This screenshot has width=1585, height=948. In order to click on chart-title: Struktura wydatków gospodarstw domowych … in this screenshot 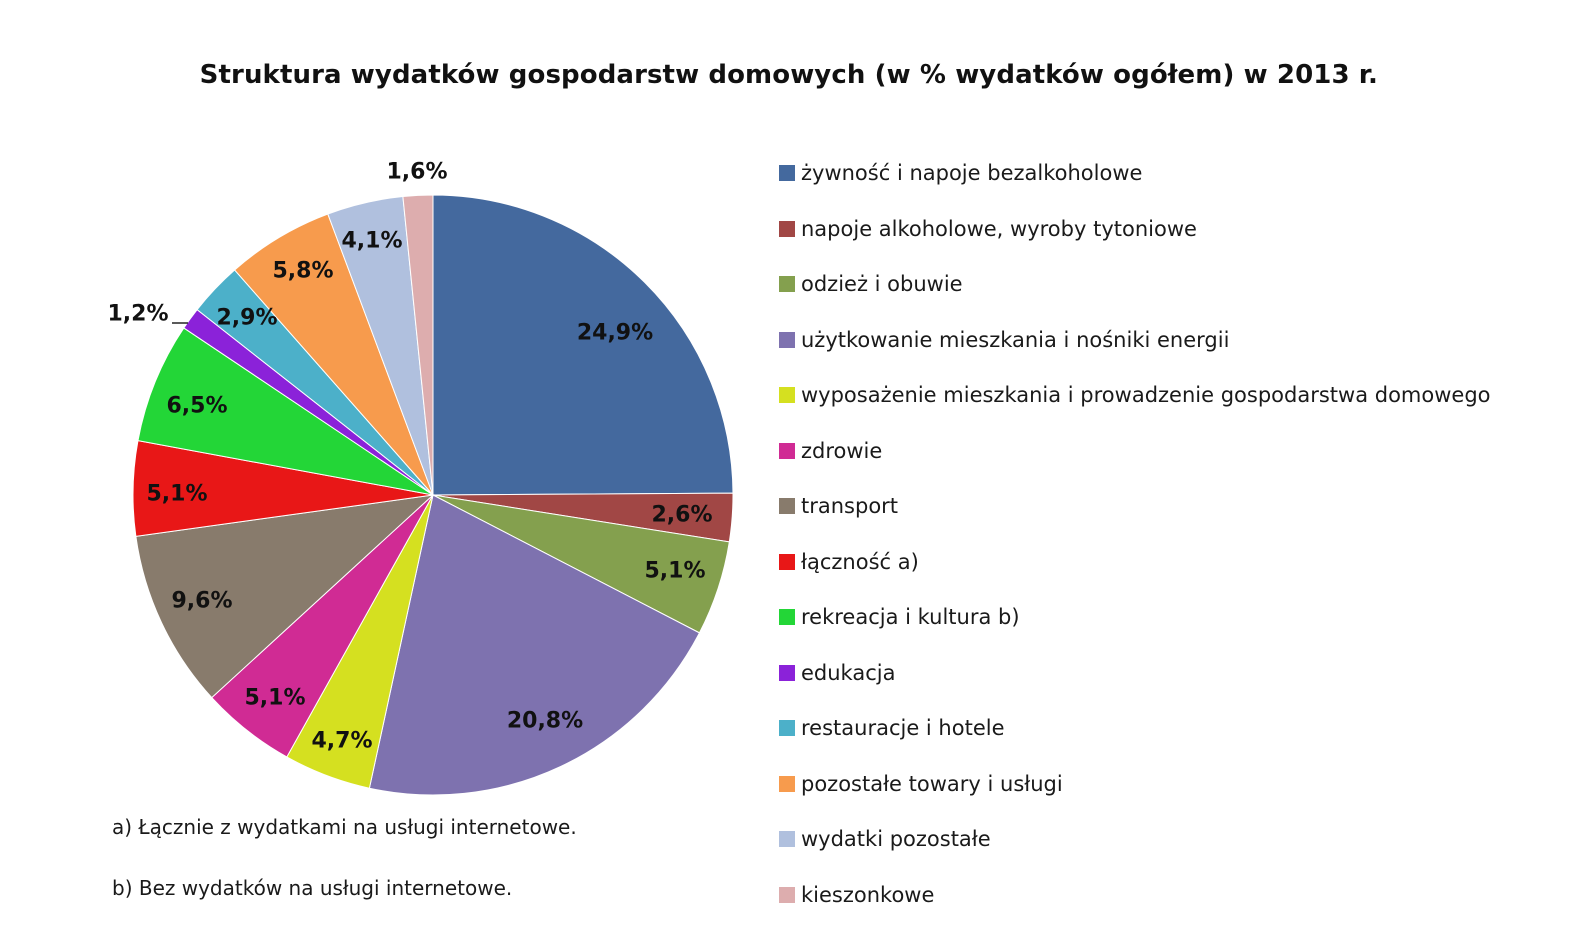, I will do `click(788, 75)`.